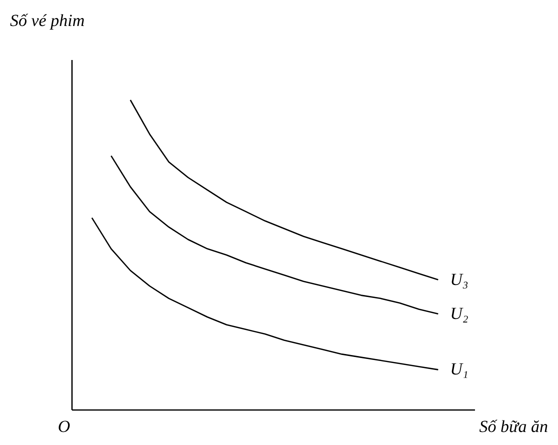 The height and width of the screenshot is (445, 558). What do you see at coordinates (459, 279) in the screenshot?
I see `series-label: U₃` at bounding box center [459, 279].